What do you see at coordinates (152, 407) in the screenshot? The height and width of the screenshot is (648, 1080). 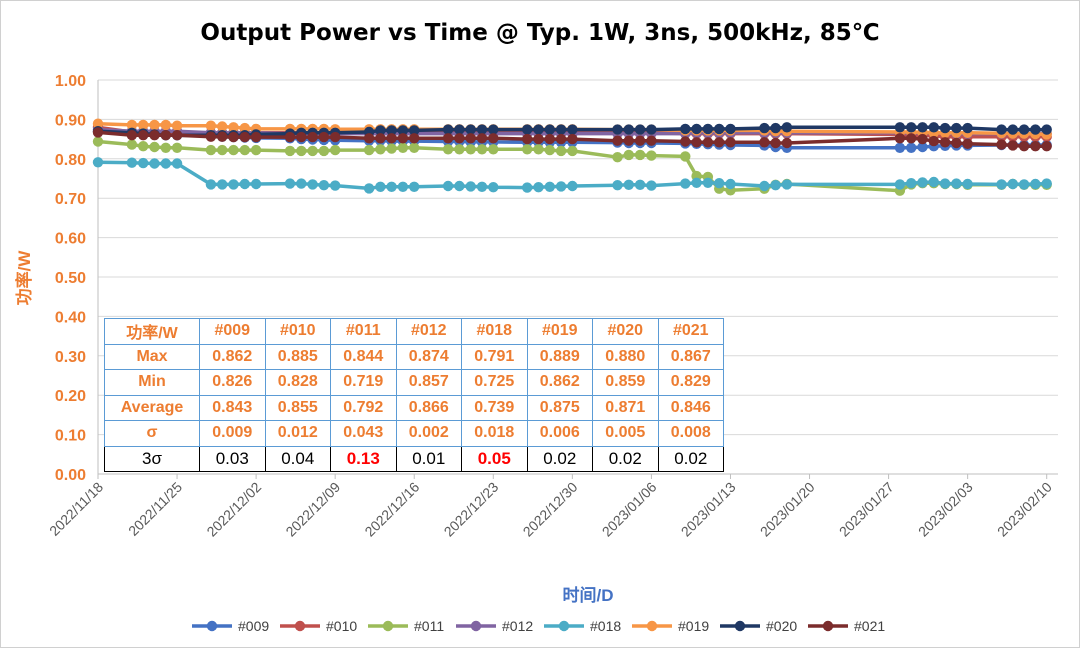 I see `table-row-label: Average` at bounding box center [152, 407].